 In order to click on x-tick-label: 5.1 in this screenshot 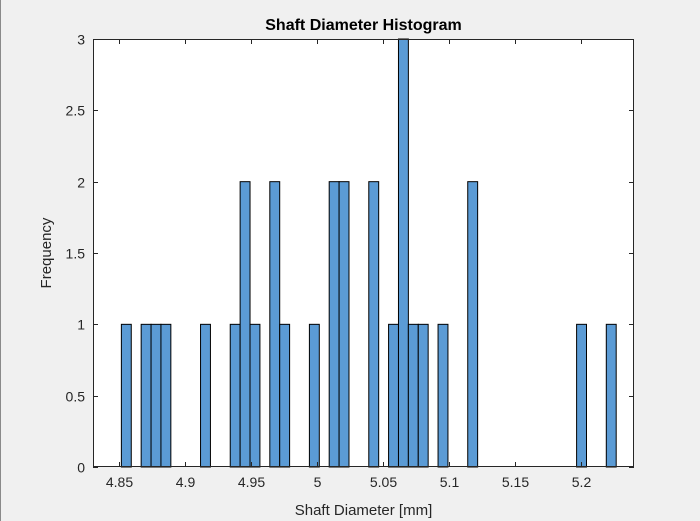, I will do `click(450, 482)`.